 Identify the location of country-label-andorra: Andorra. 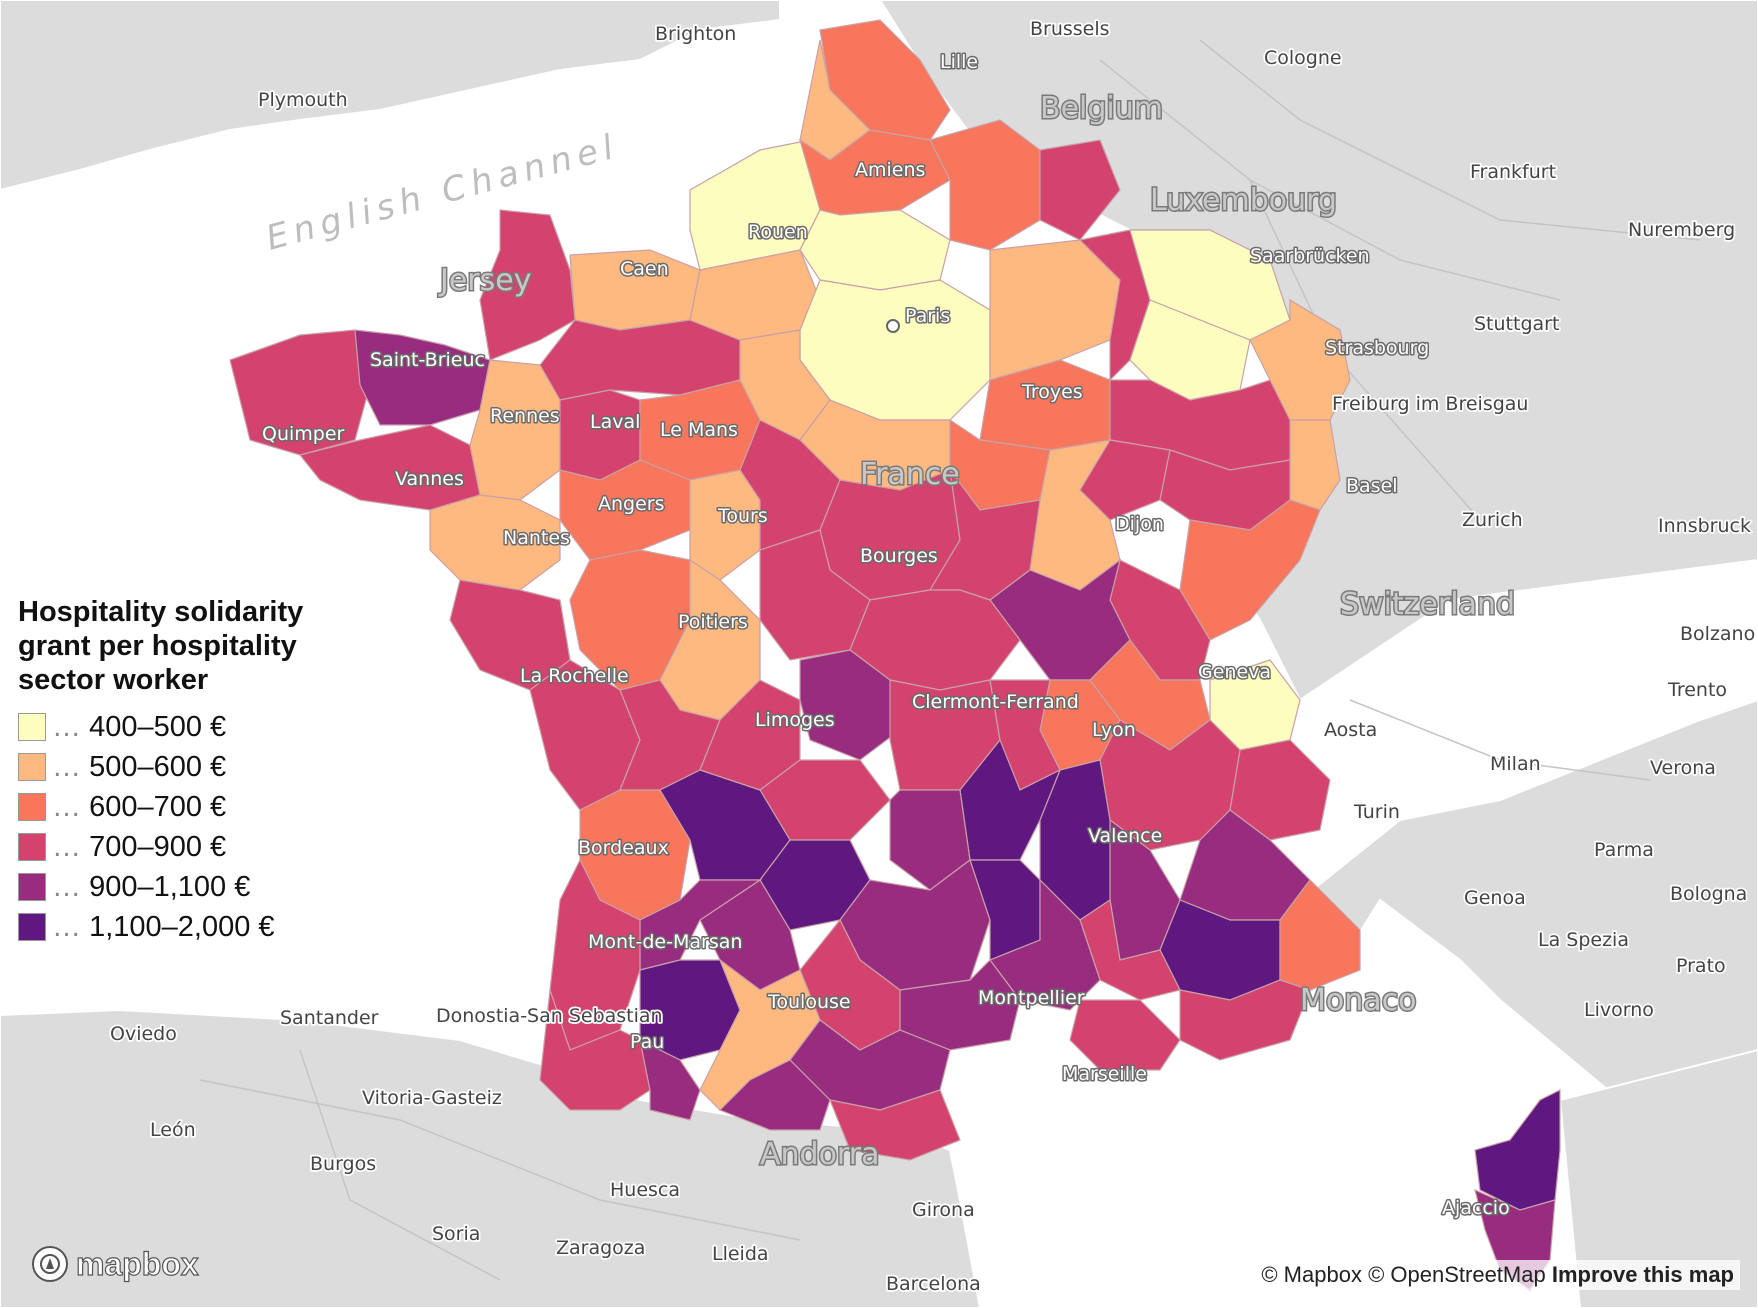
(819, 1154).